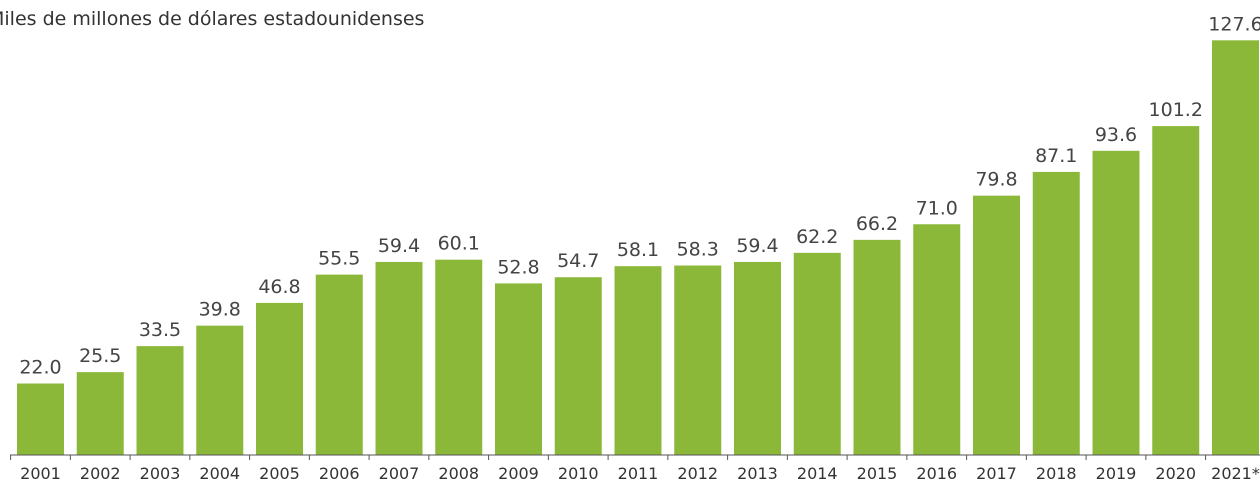 Image resolution: width=1260 pixels, height=487 pixels. What do you see at coordinates (757, 358) in the screenshot?
I see `bar-2013` at bounding box center [757, 358].